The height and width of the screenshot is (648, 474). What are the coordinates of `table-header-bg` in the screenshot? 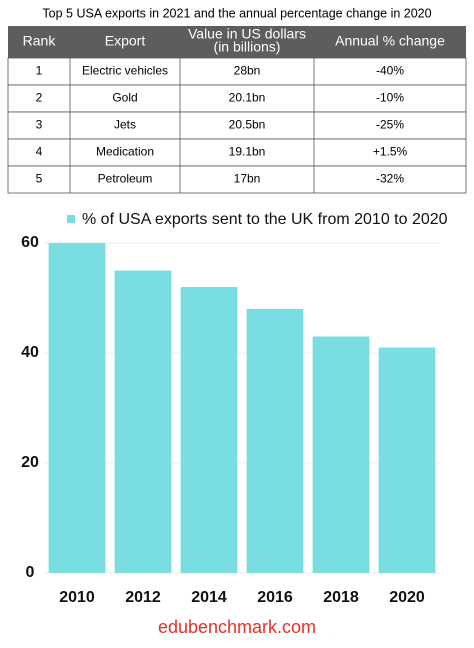 It's located at (237, 42).